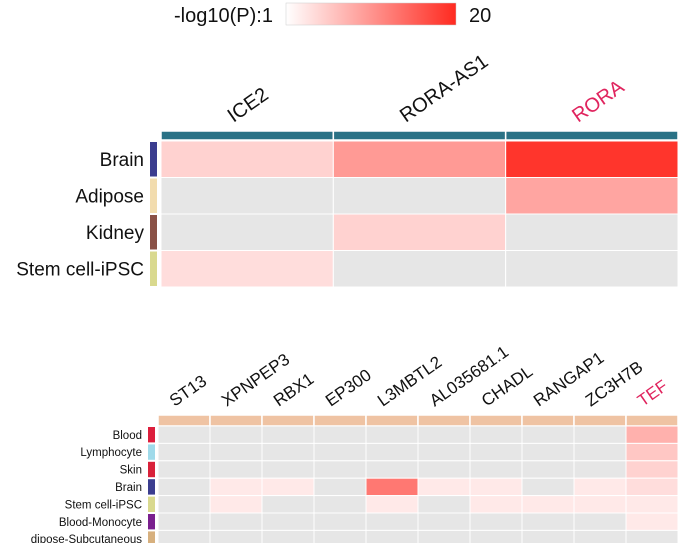 Image resolution: width=685 pixels, height=543 pixels. What do you see at coordinates (371, 14) in the screenshot?
I see `legend-gradient-bar` at bounding box center [371, 14].